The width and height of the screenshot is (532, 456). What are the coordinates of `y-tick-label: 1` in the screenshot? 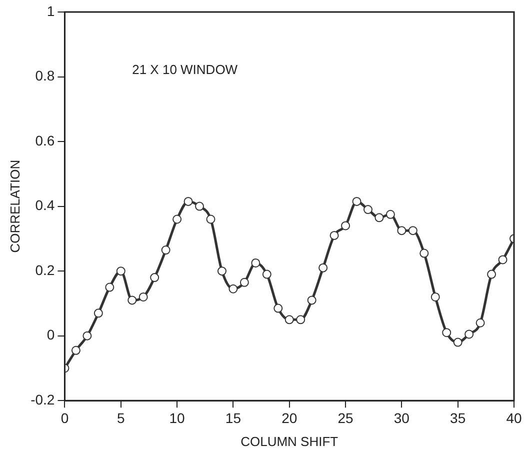 It's located at (50, 10).